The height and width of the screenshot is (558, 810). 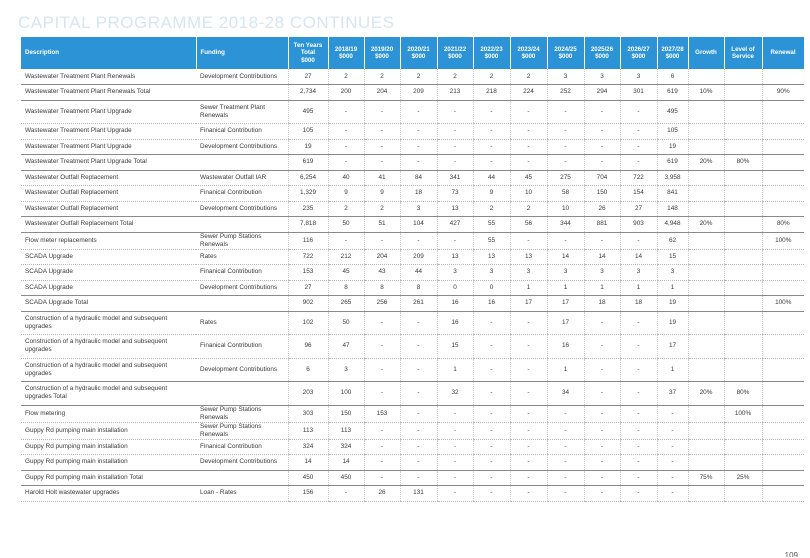 I want to click on description-cell: Wastewater Treatment Plant Upgrade Total, so click(x=108, y=162).